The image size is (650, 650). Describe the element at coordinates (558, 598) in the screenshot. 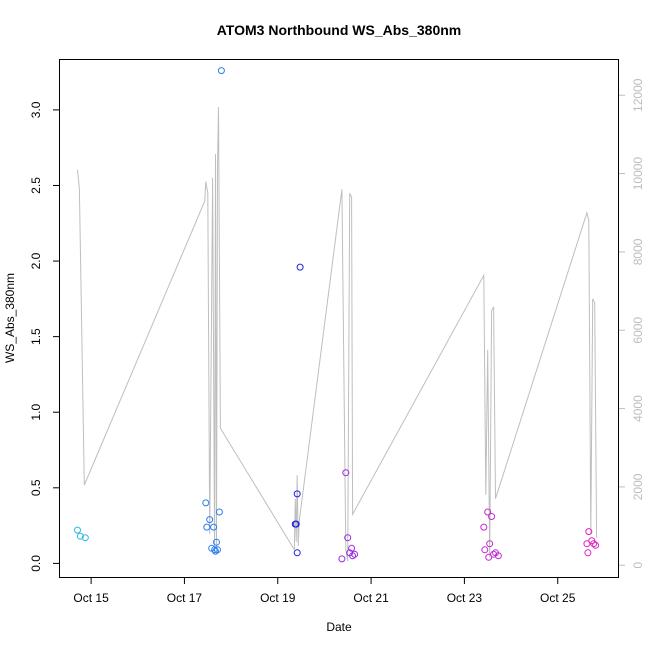

I see `x-tick-label-5: Oct 25` at that location.